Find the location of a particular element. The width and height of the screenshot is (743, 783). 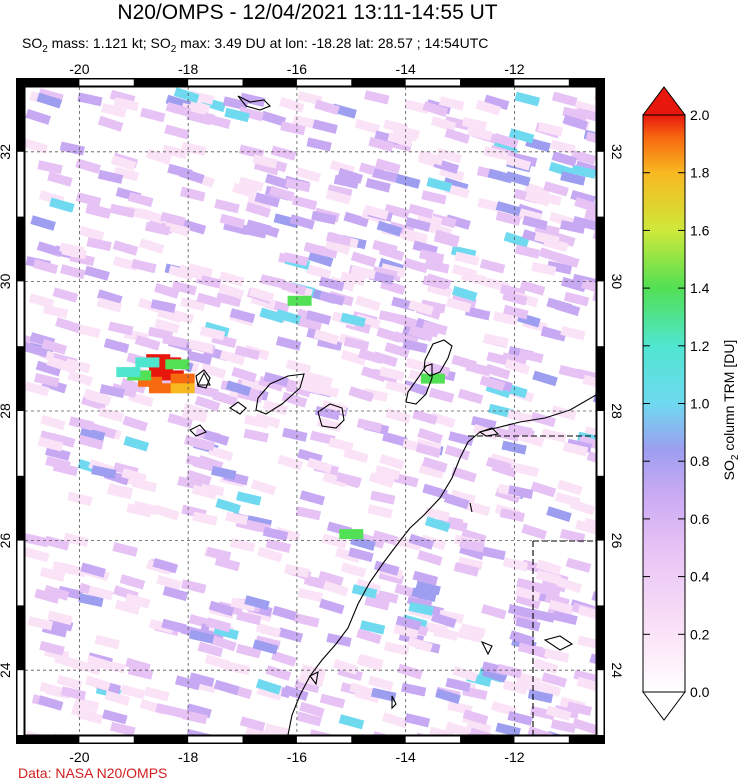

colorbar-max-extend is located at coordinates (664, 101).